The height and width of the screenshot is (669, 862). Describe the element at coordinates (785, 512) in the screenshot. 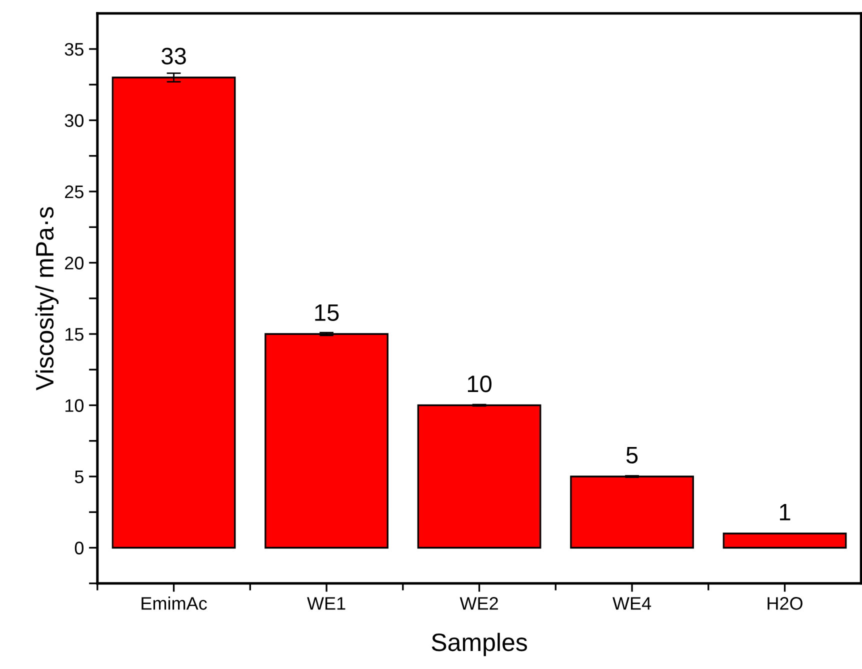

I see `data-label: 1` at that location.